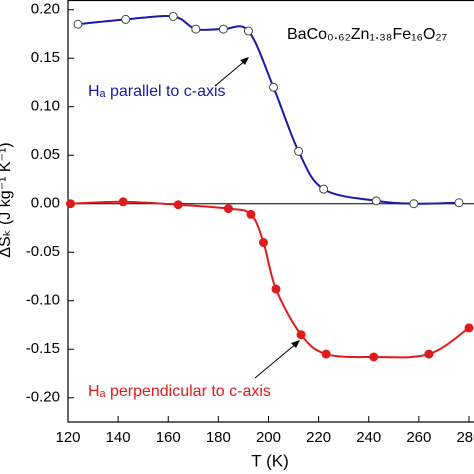  Describe the element at coordinates (45, 9) in the screenshot. I see `y-tick-label: 0.20` at that location.